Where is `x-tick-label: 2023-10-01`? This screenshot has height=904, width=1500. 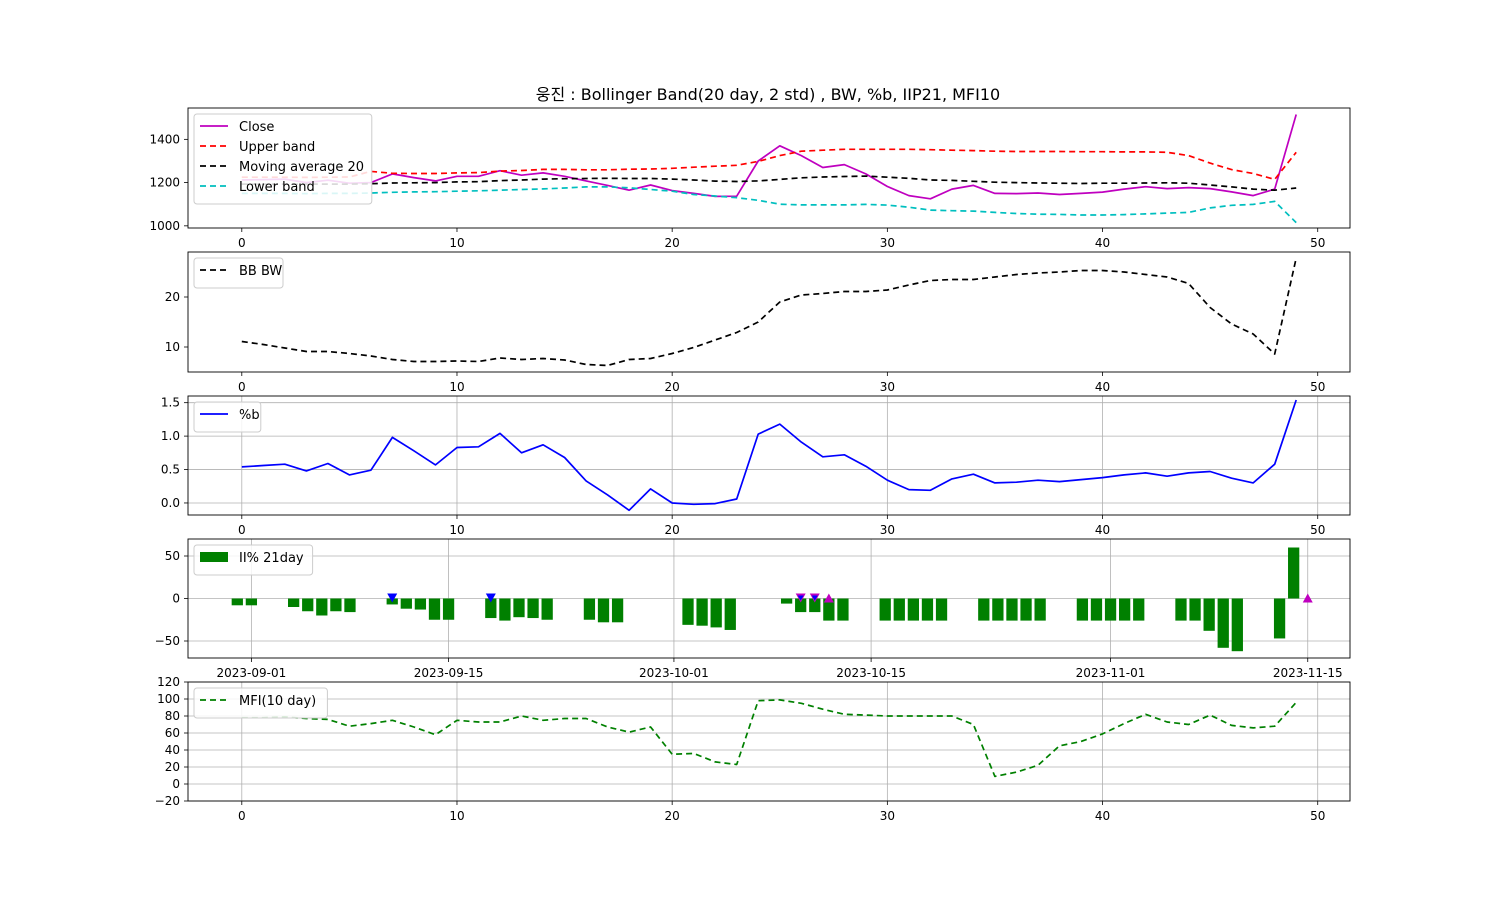 x-tick-label: 2023-10-01 is located at coordinates (674, 673).